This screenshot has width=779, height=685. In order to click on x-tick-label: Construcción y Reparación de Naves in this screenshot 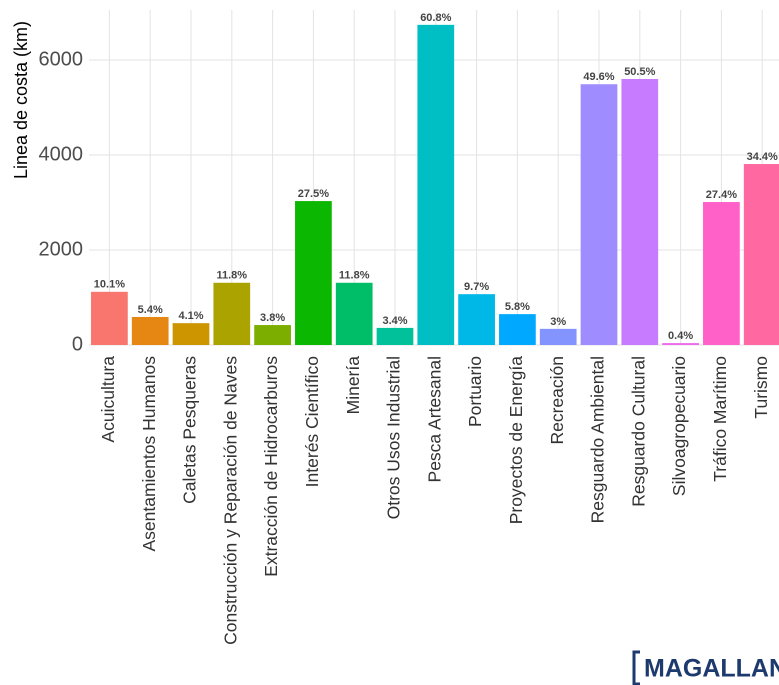, I will do `click(230, 500)`.